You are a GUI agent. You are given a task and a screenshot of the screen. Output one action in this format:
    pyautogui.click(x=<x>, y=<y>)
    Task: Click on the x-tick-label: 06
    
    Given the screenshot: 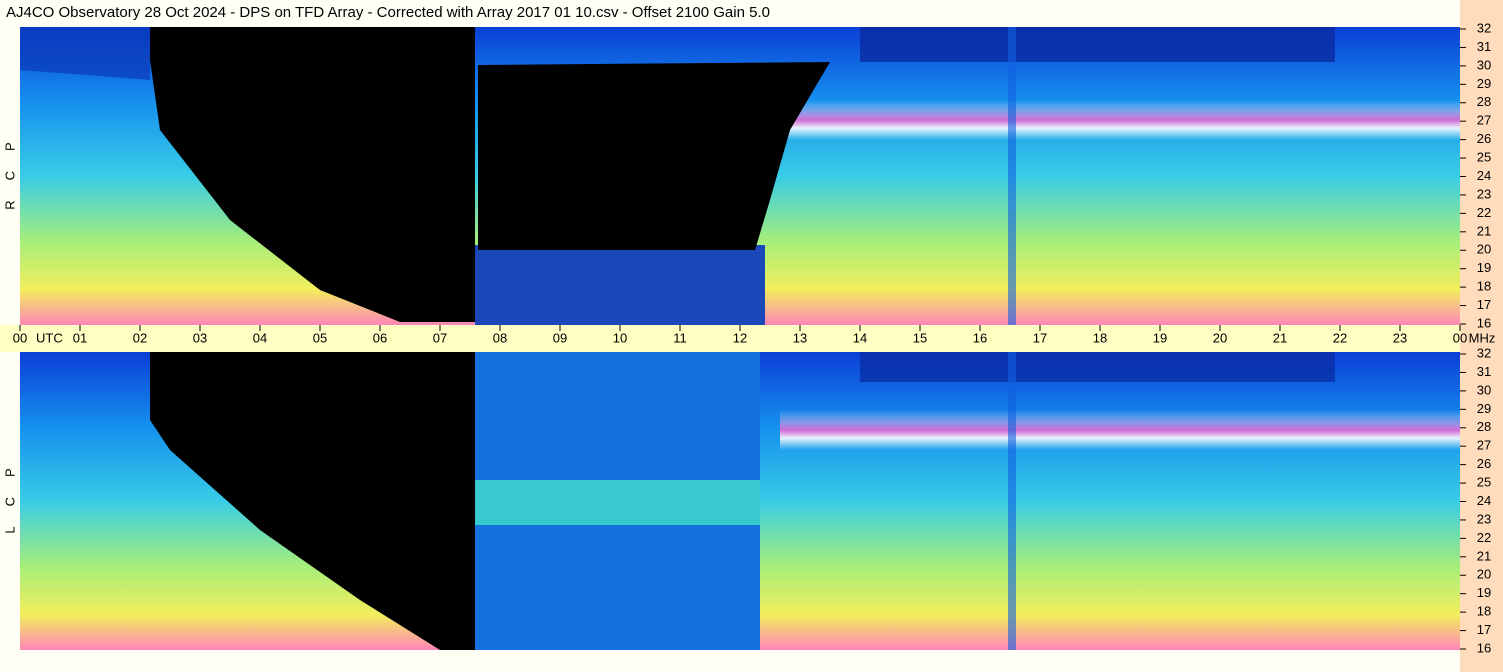 What is the action you would take?
    pyautogui.click(x=380, y=337)
    